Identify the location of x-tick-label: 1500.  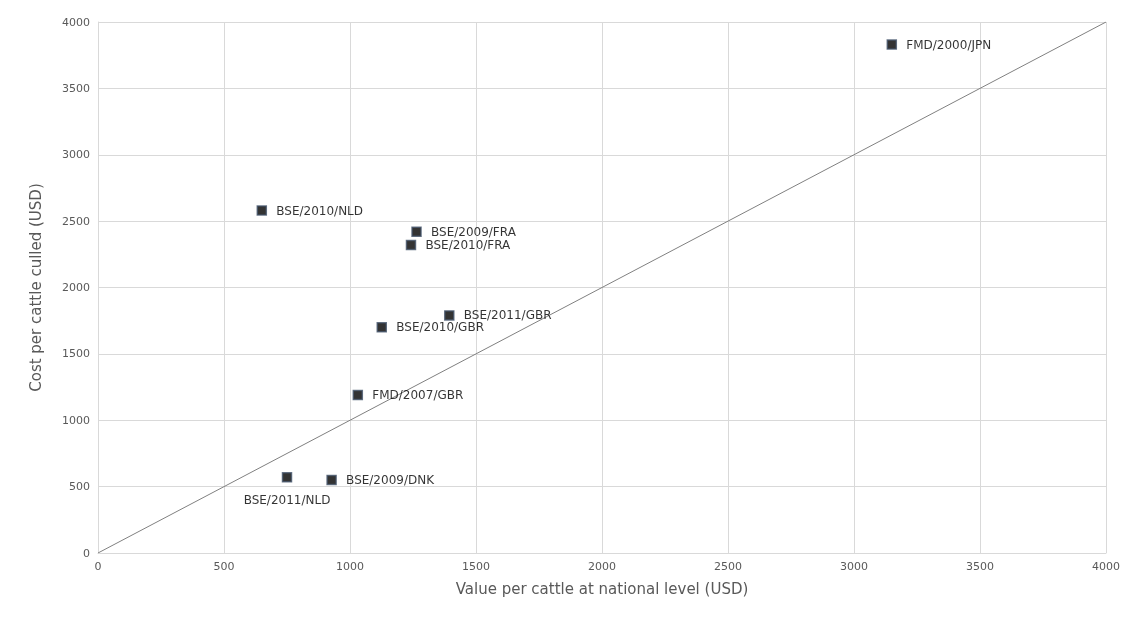
(476, 566).